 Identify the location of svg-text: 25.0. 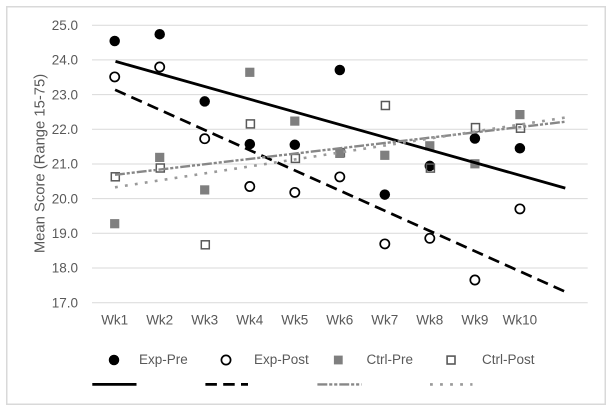
(65, 25).